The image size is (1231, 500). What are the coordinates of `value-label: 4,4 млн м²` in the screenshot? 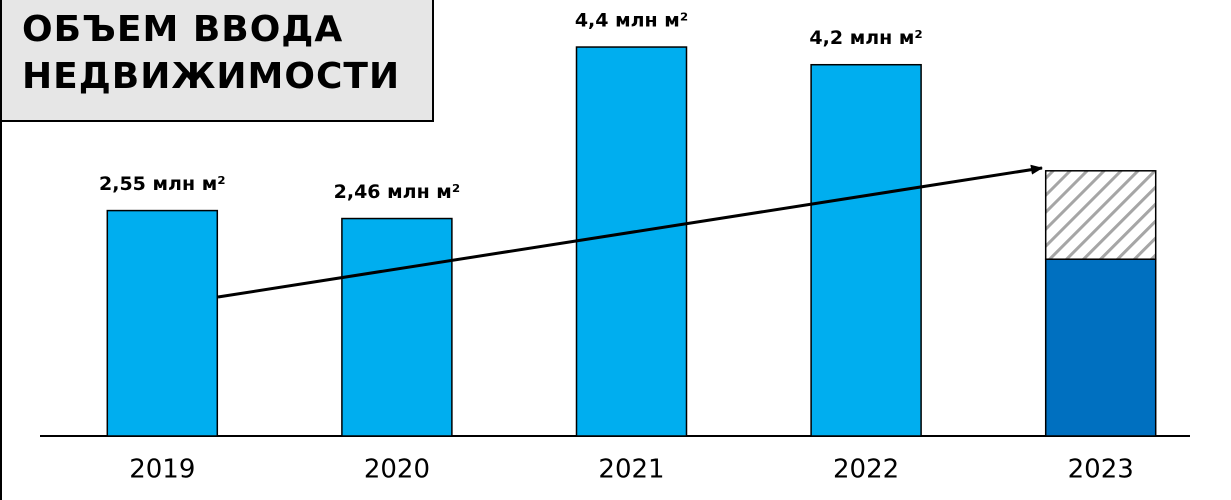 It's located at (631, 21).